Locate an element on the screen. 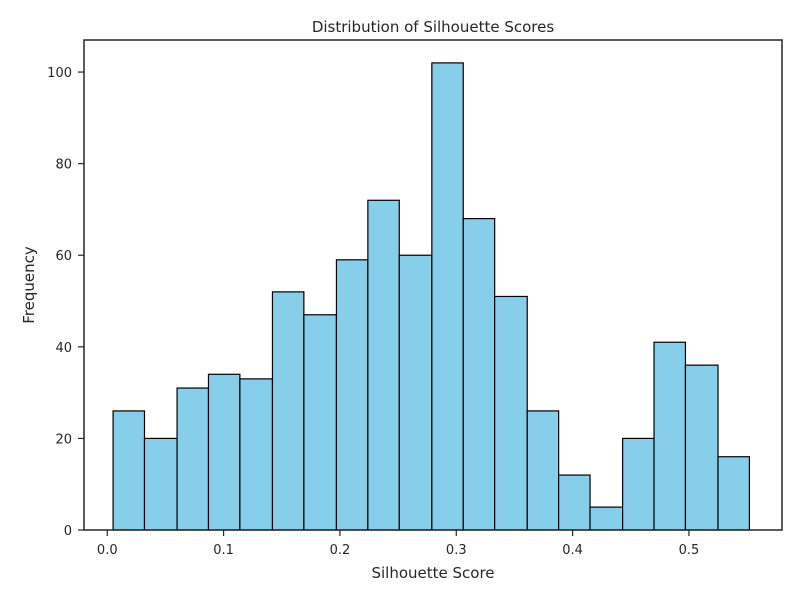 The height and width of the screenshot is (605, 800). x-axis-label: Silhouette Score is located at coordinates (432, 573).